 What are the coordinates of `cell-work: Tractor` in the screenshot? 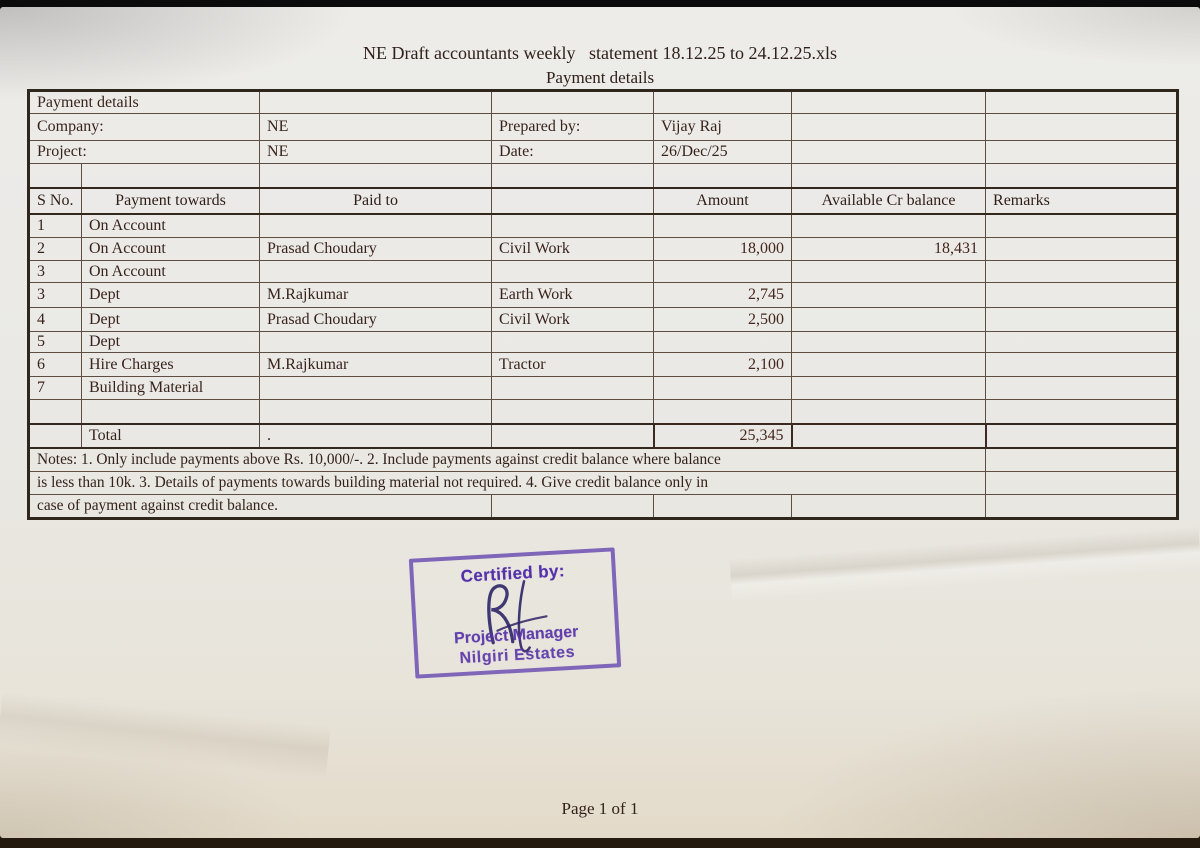 It's located at (573, 364).